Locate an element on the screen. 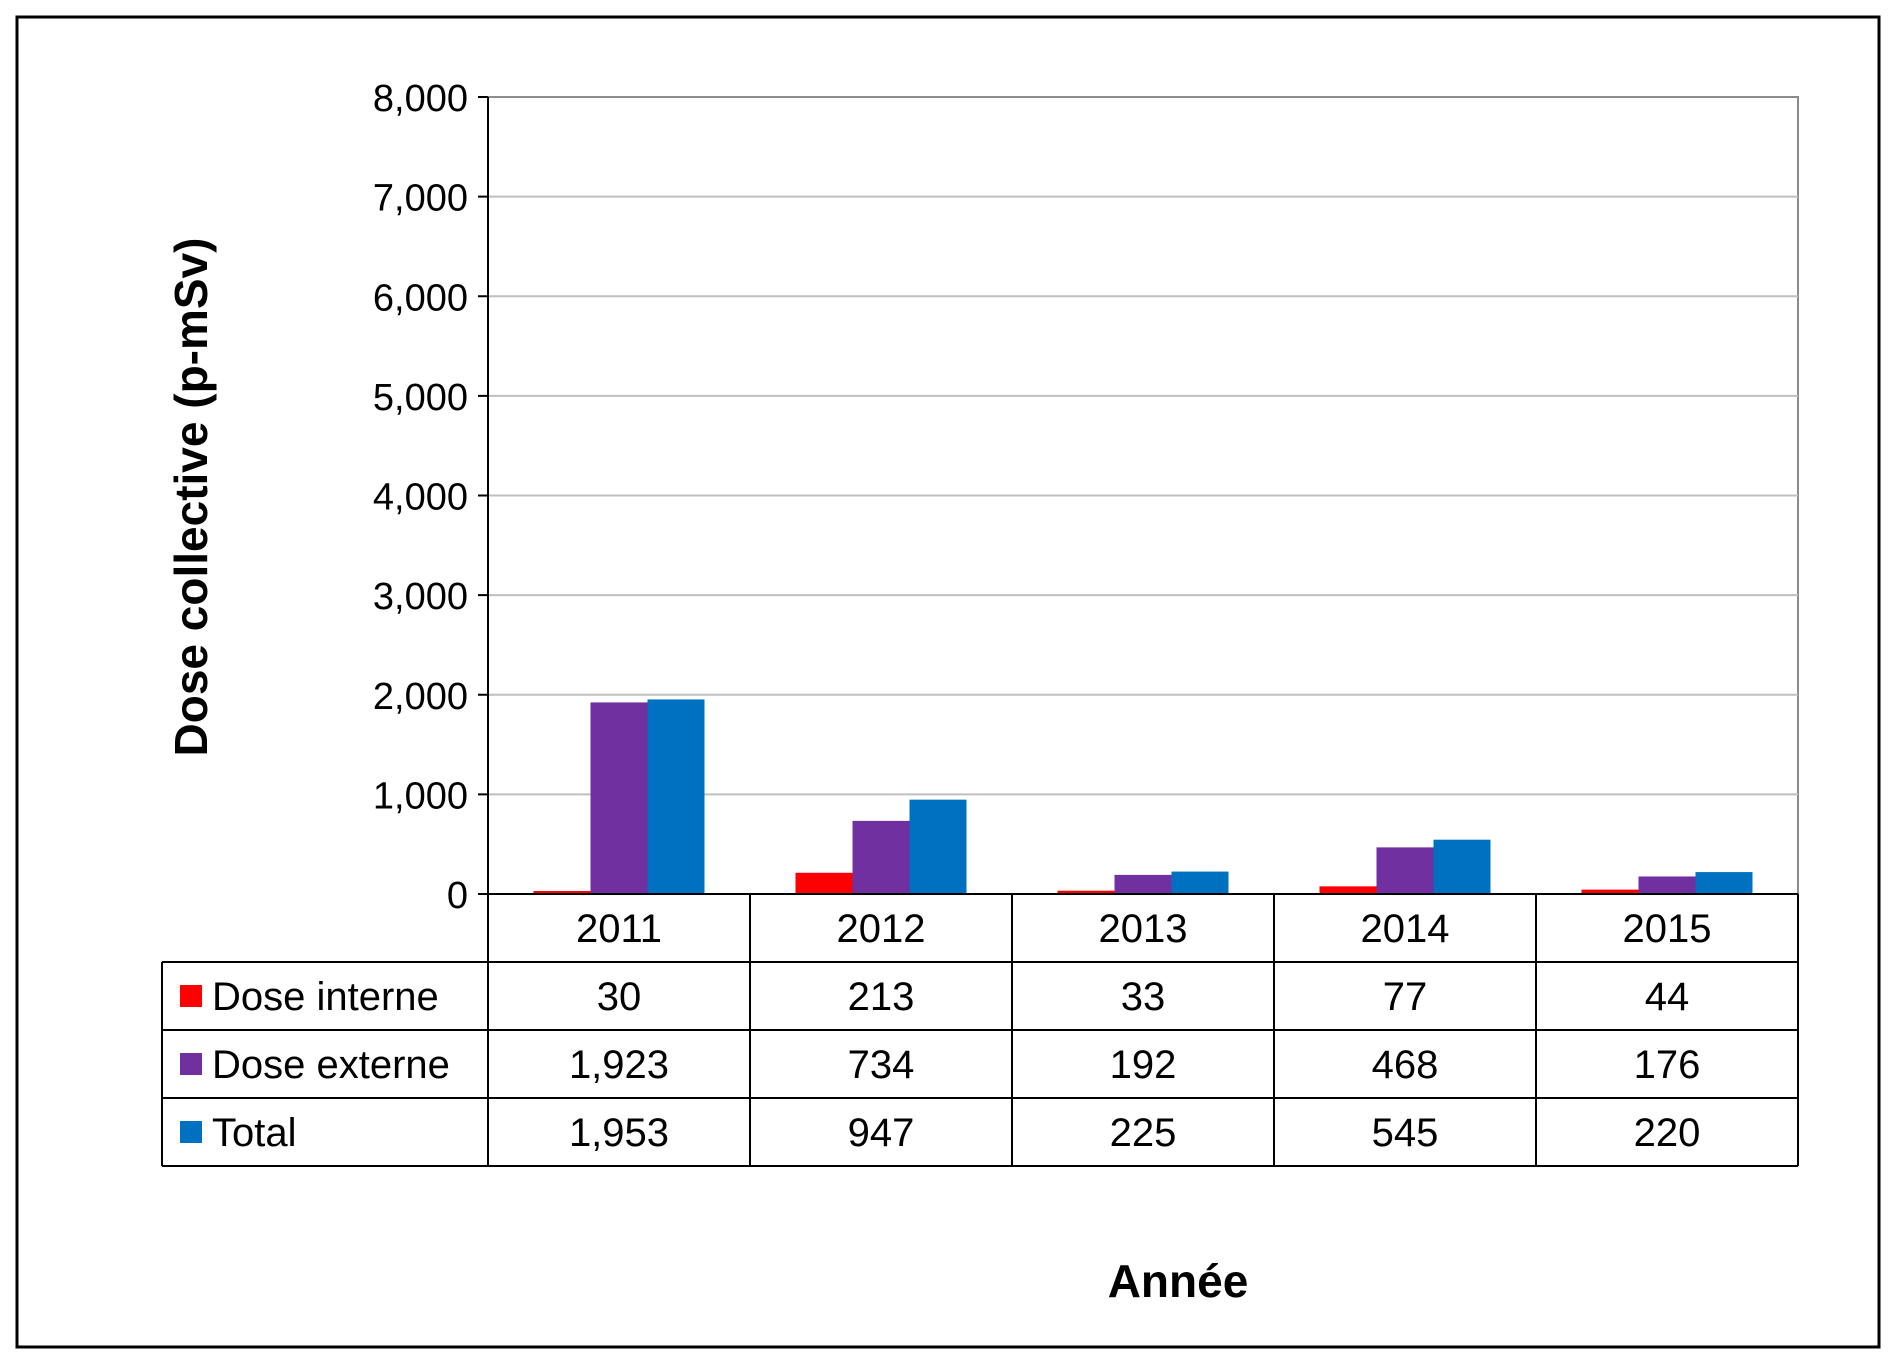 The image size is (1897, 1363). bar-dose-externe-2015 is located at coordinates (1667, 885).